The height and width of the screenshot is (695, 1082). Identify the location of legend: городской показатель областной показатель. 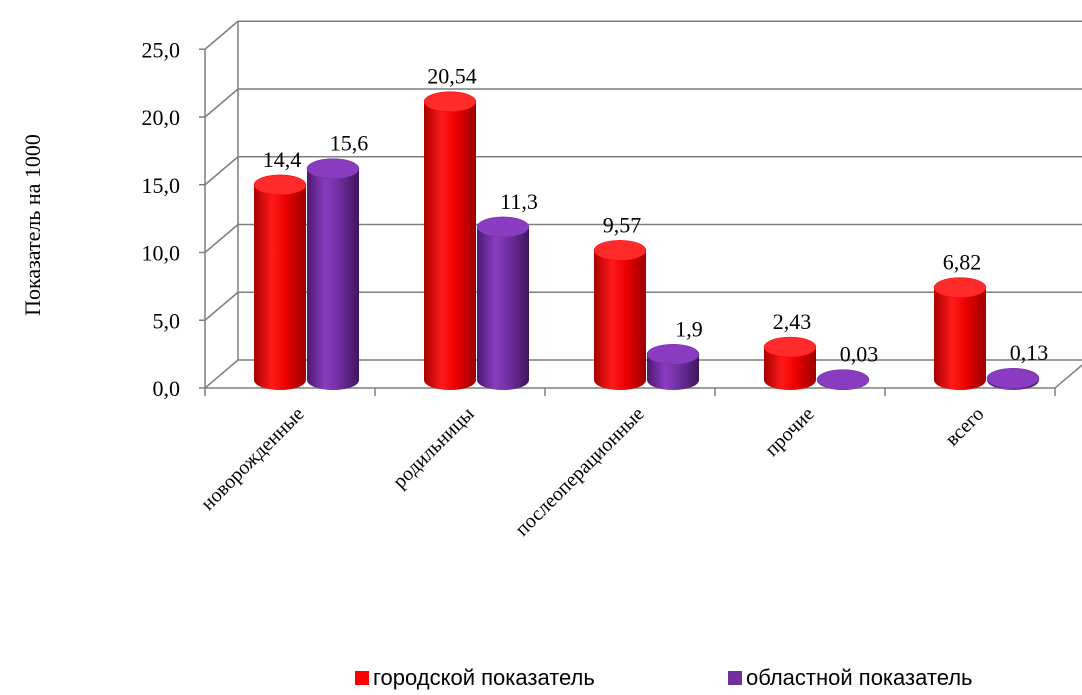
(664, 677).